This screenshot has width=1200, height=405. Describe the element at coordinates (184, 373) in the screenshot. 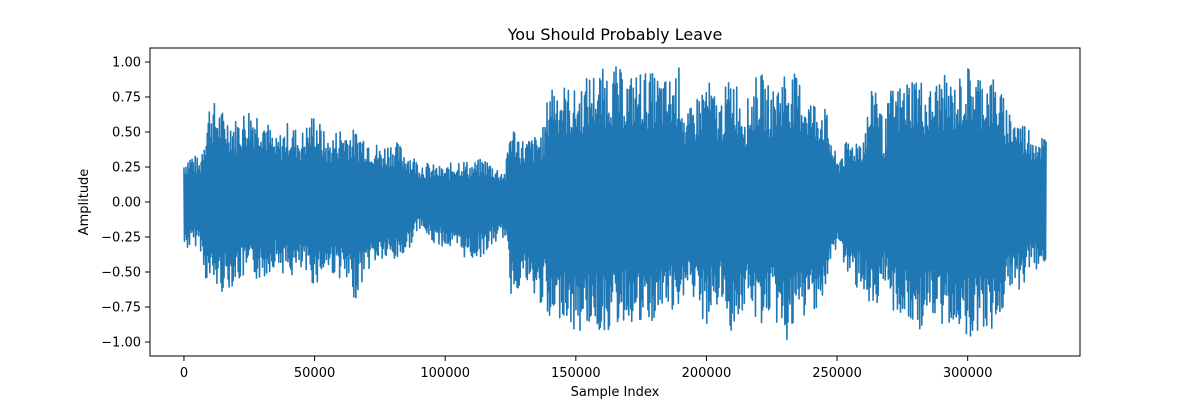

I see `x-tick-label: 0` at that location.